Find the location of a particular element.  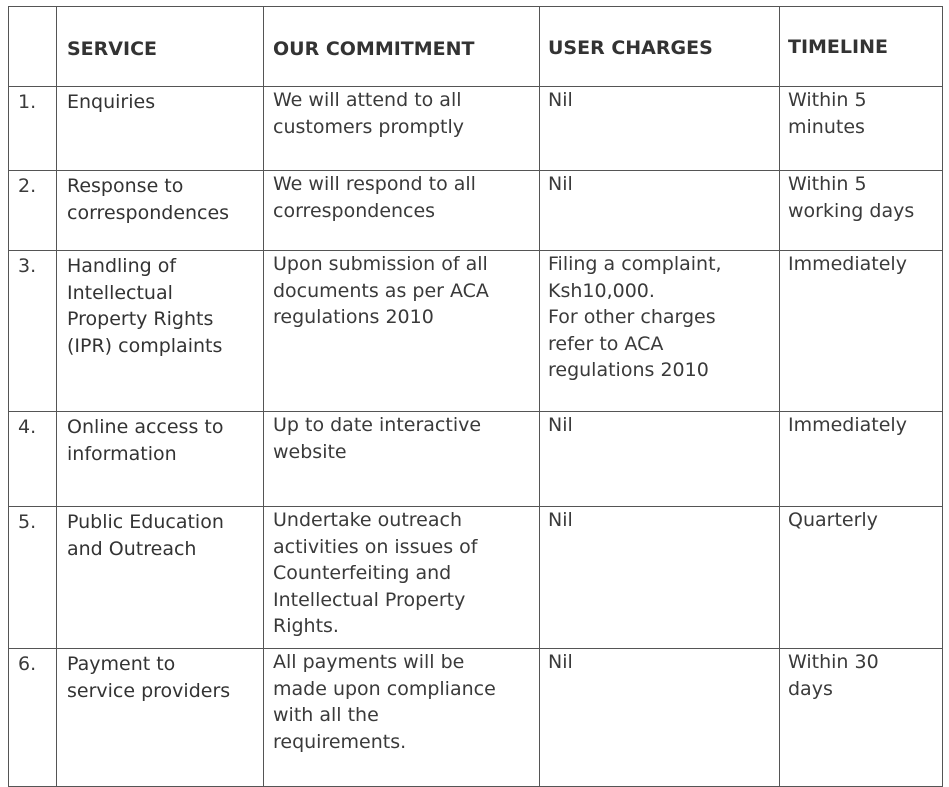

cell-line: with all the is located at coordinates (326, 715).